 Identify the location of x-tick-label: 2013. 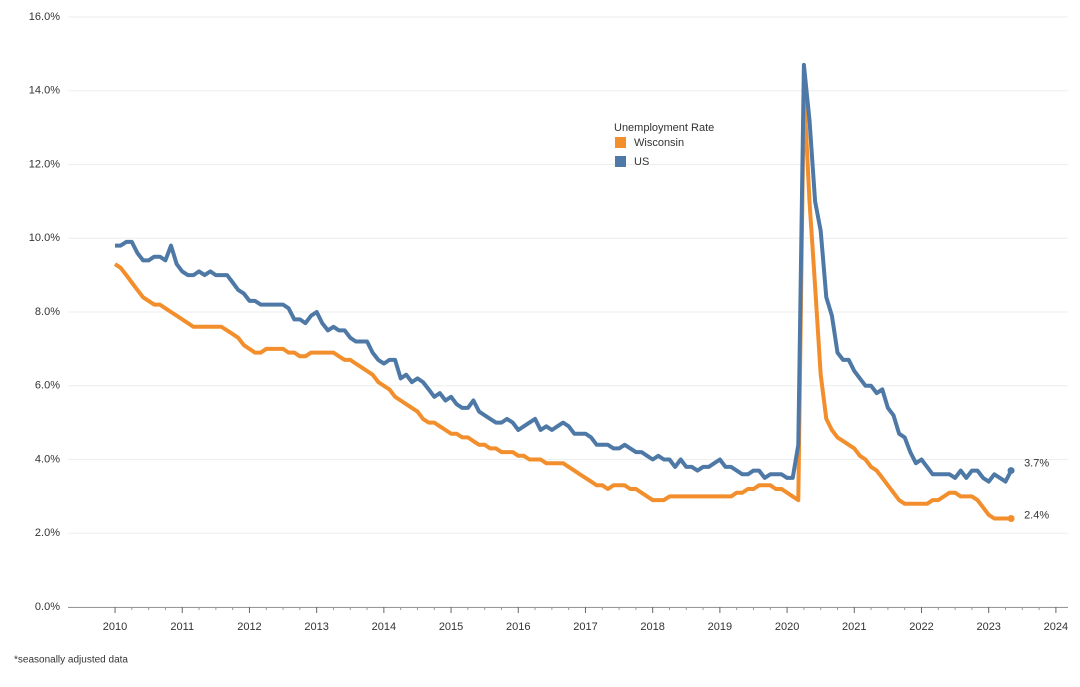
(316, 627).